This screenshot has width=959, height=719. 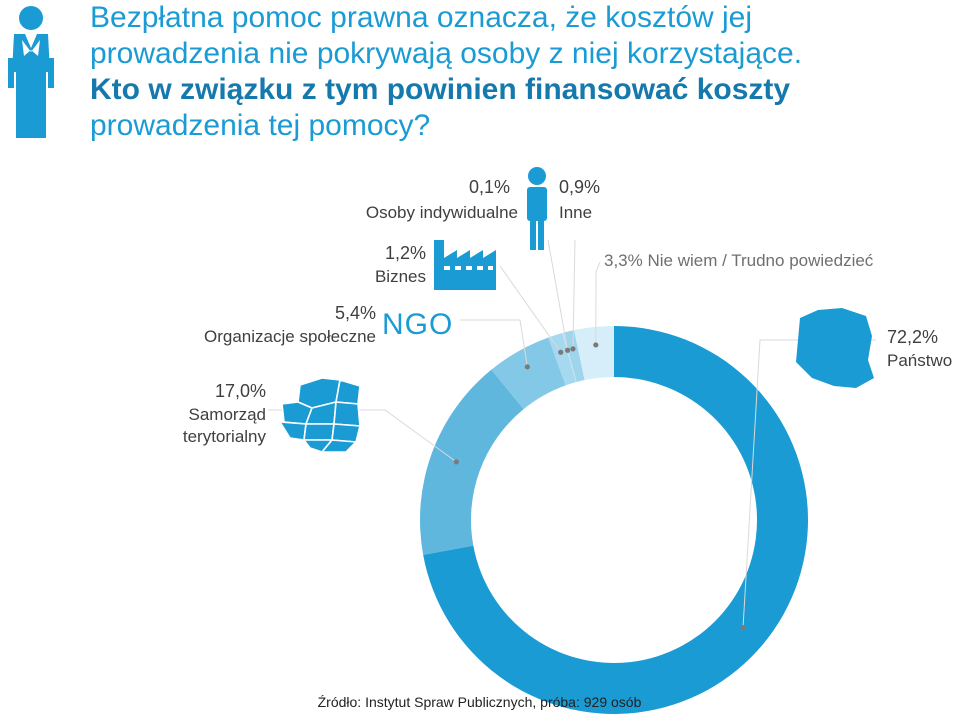 I want to click on panstwo-label: Państwo, so click(x=920, y=360).